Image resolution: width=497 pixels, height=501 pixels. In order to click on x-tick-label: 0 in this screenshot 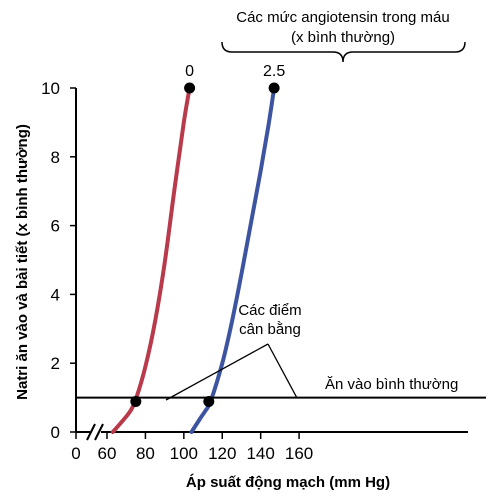, I will do `click(75, 453)`.